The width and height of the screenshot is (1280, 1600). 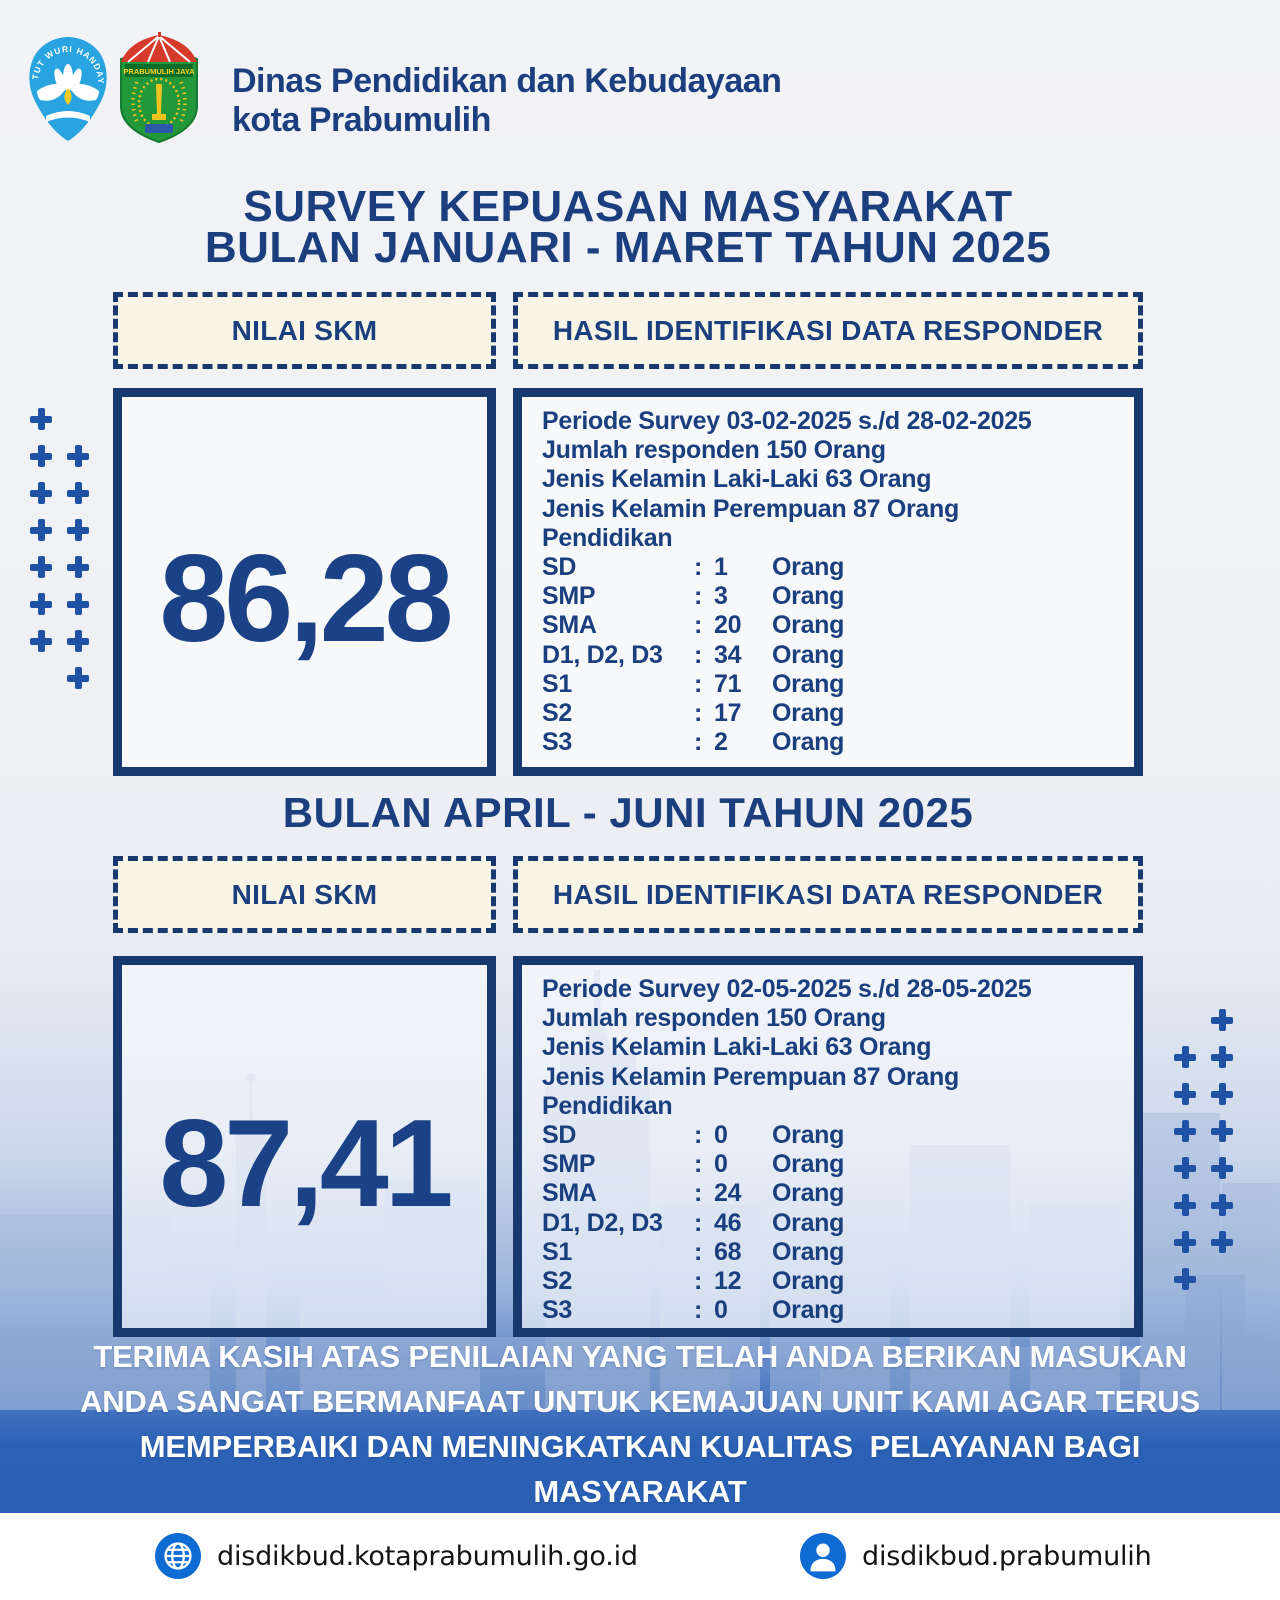 I want to click on plus-decoration-right-b, so click(x=1222, y=1131).